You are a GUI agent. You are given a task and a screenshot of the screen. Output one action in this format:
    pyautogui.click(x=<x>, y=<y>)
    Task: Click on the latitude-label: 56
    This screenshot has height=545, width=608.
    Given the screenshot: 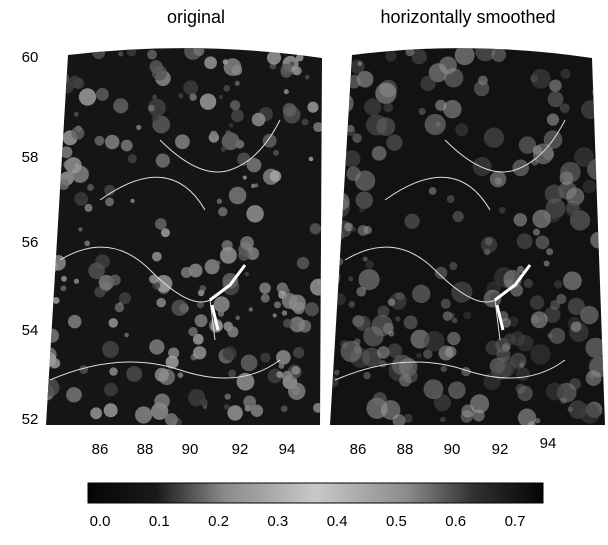 What is the action you would take?
    pyautogui.click(x=30, y=242)
    